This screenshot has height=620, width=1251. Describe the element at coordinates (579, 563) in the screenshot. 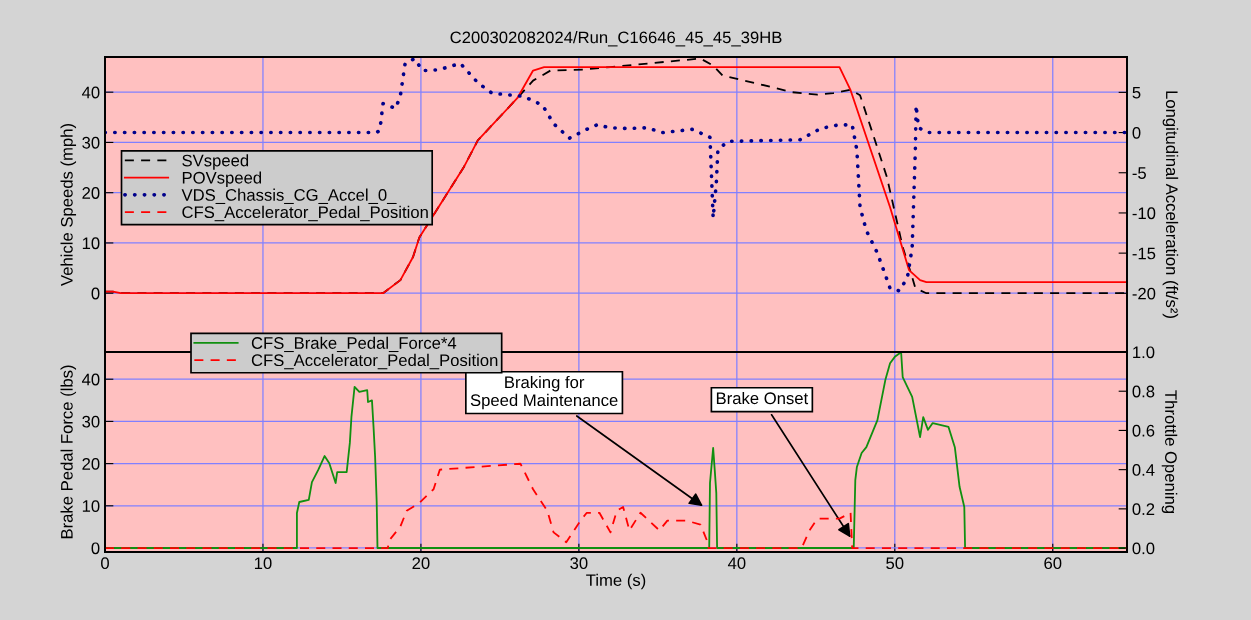

I see `x-tick-label: 30` at that location.